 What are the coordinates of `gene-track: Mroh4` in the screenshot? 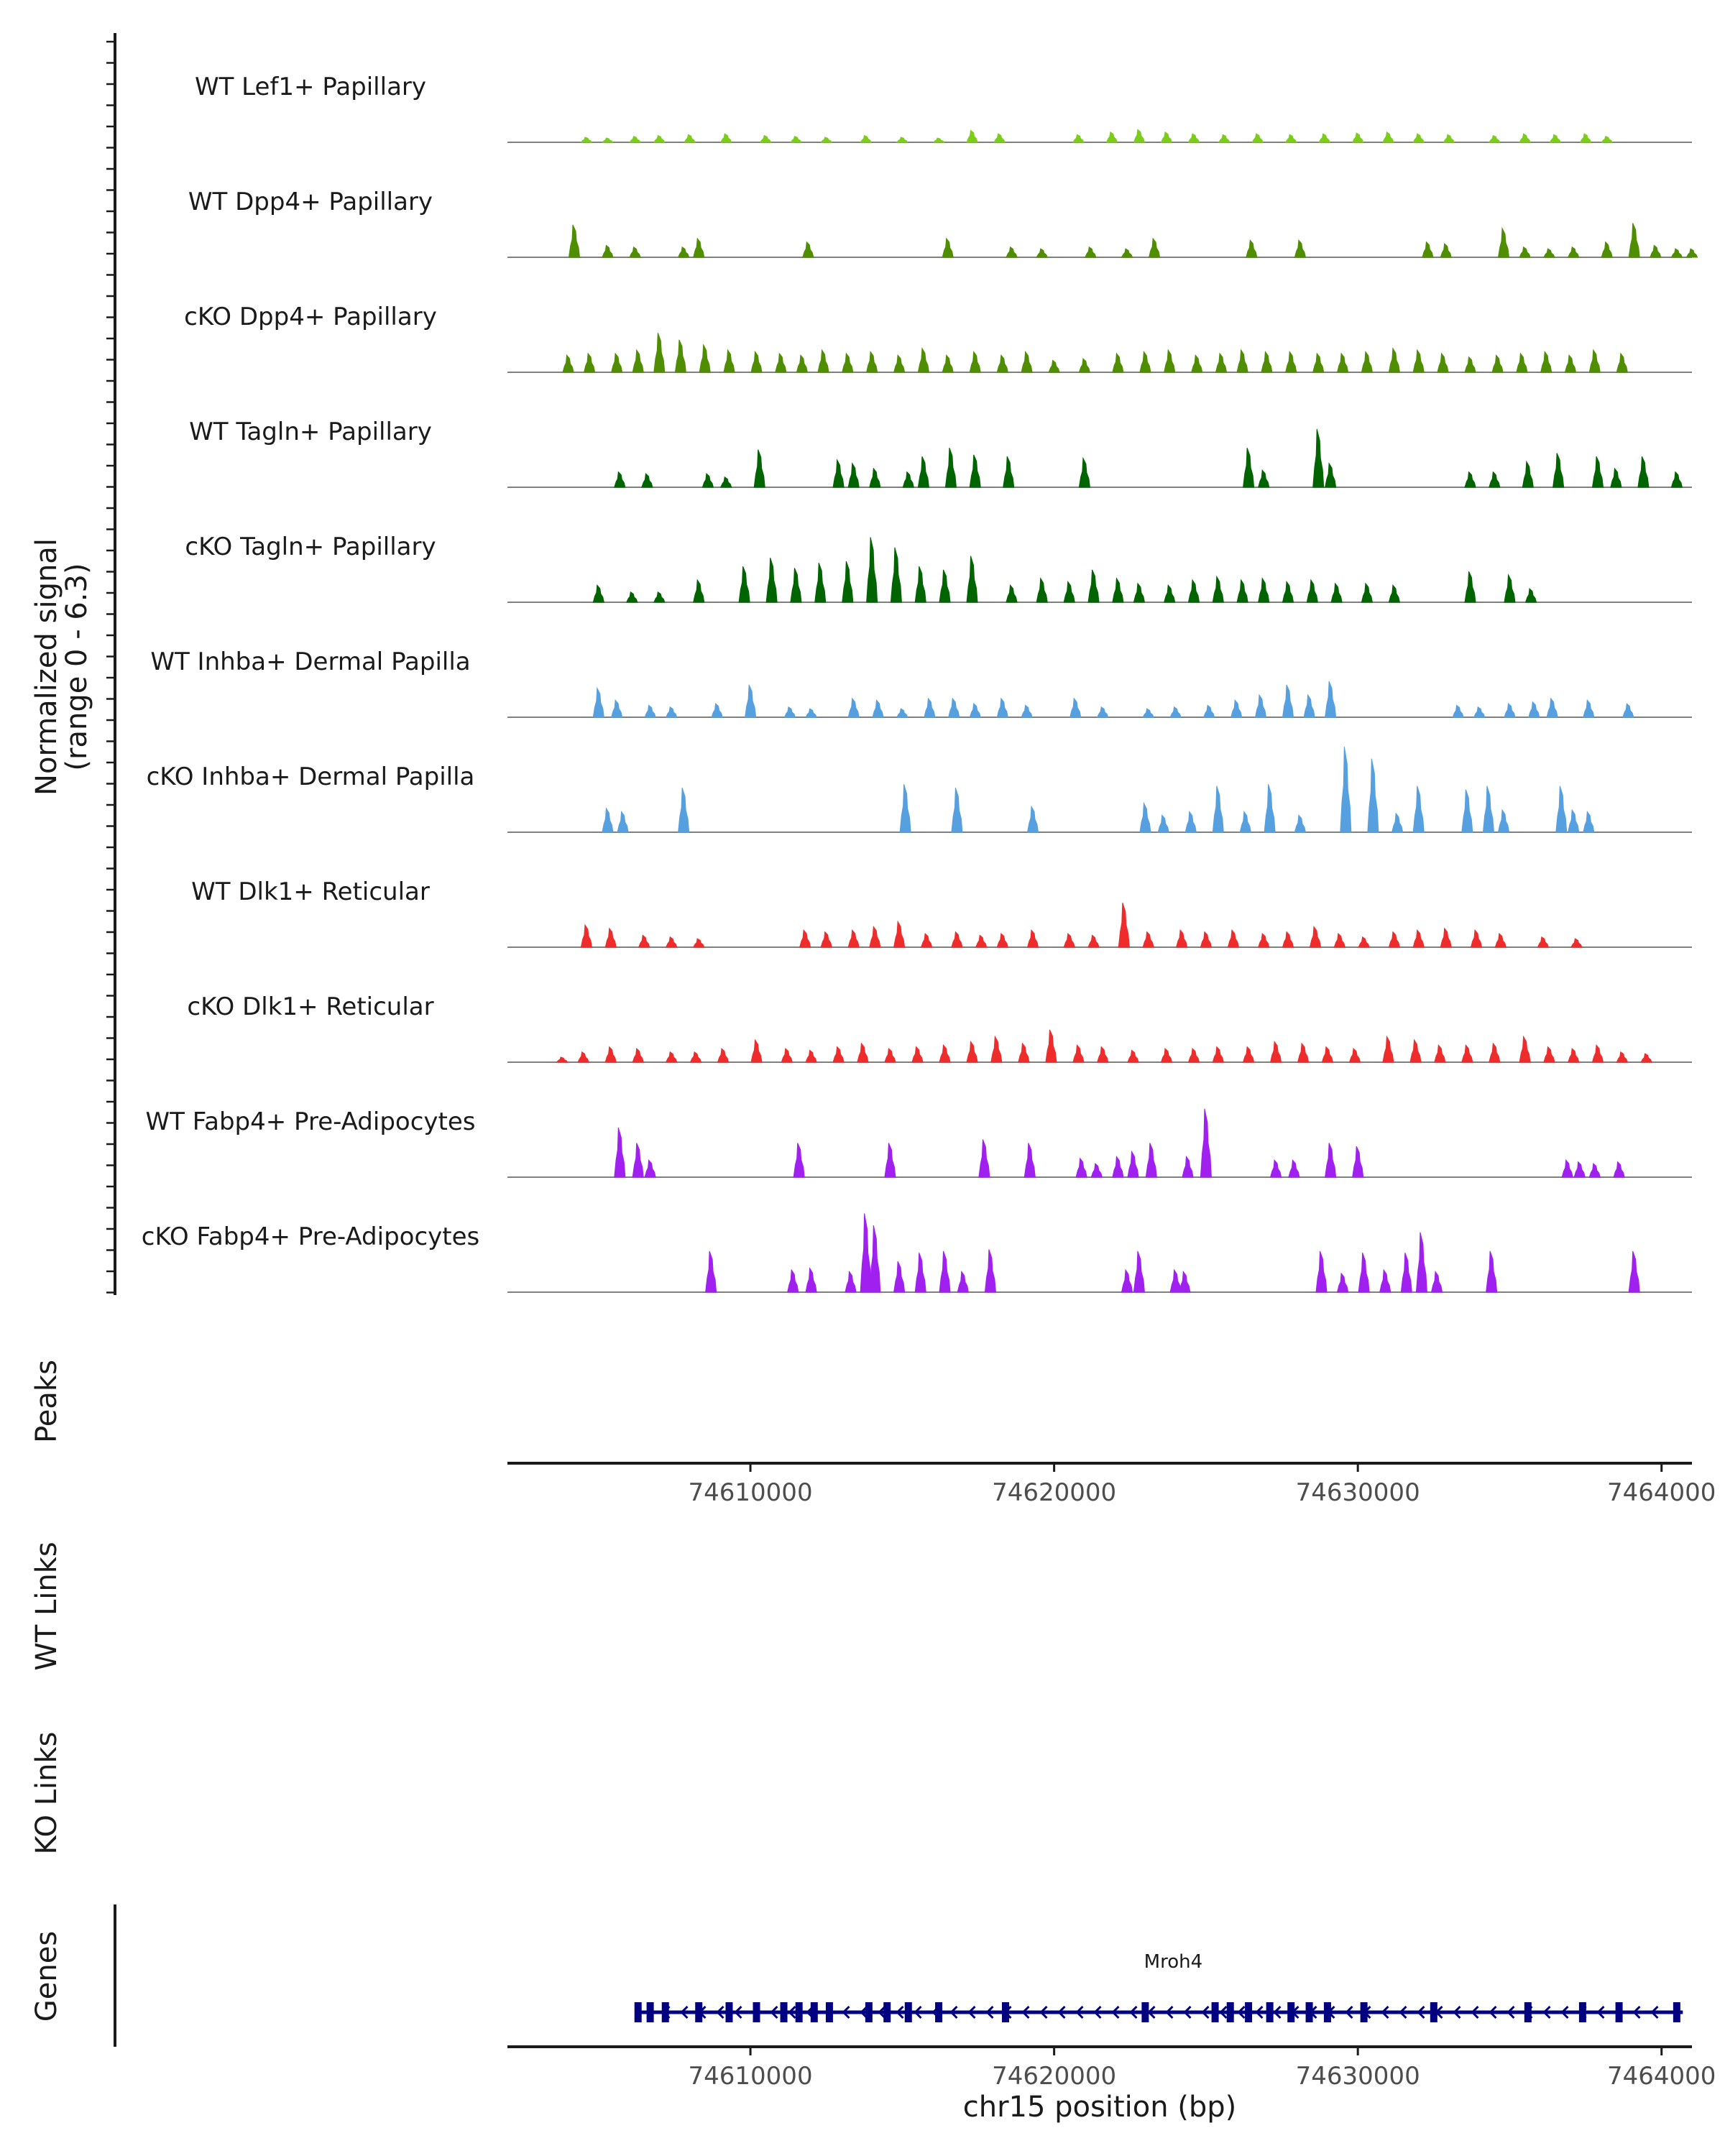 It's located at (898, 1976).